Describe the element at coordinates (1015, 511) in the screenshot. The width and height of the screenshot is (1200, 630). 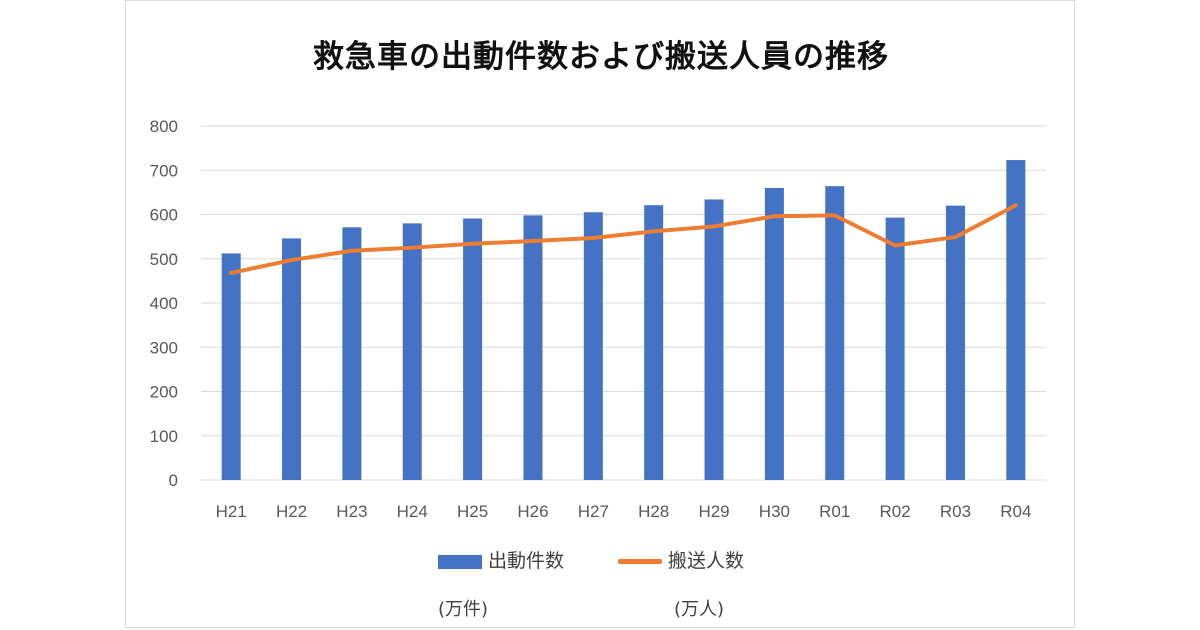
I see `x-tick-label: R04` at that location.